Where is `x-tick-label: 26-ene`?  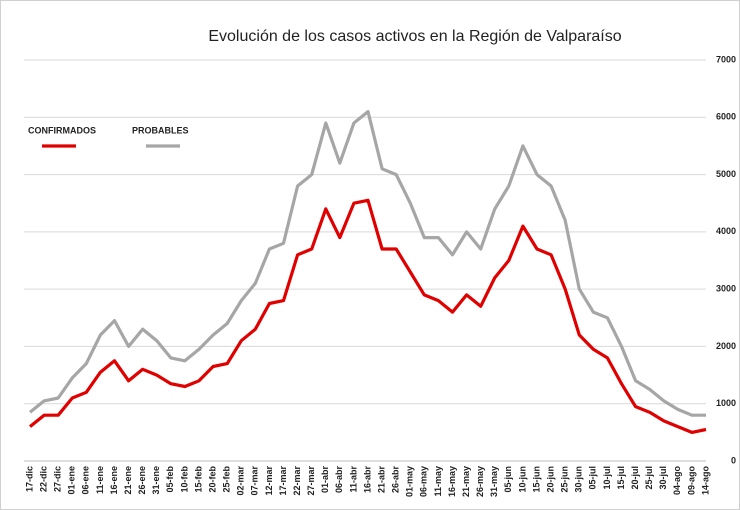
x-tick-label: 26-ene is located at coordinates (142, 480).